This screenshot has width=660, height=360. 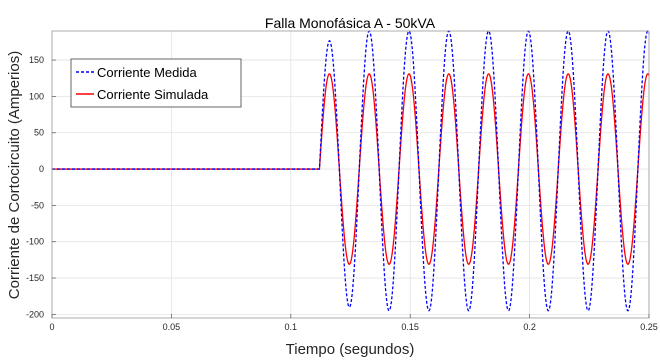 What do you see at coordinates (39, 133) in the screenshot?
I see `y-tick-label: 50` at bounding box center [39, 133].